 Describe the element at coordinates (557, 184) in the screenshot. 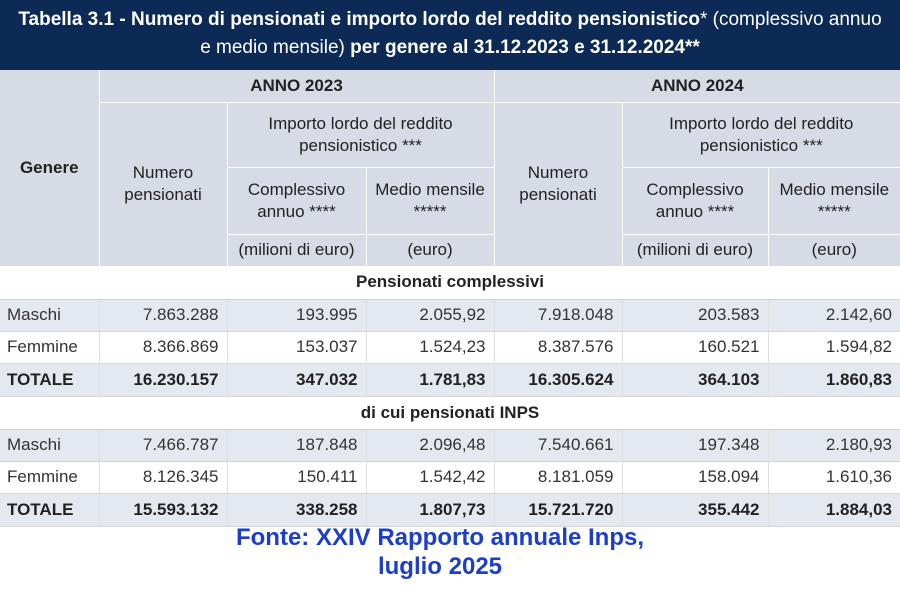

I see `header-numero-pensionati-2024: Numero pensionati` at that location.